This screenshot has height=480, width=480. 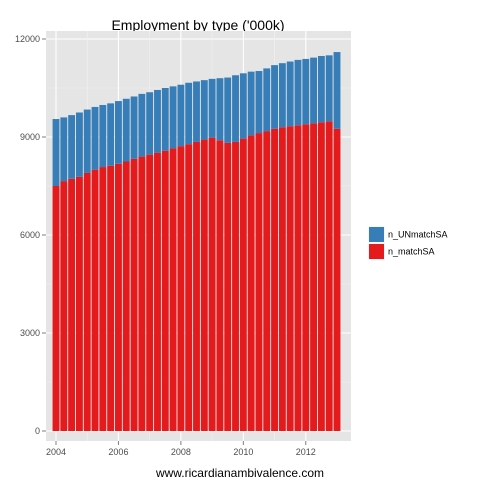 I want to click on legend-label: n_matchSA, so click(x=411, y=252).